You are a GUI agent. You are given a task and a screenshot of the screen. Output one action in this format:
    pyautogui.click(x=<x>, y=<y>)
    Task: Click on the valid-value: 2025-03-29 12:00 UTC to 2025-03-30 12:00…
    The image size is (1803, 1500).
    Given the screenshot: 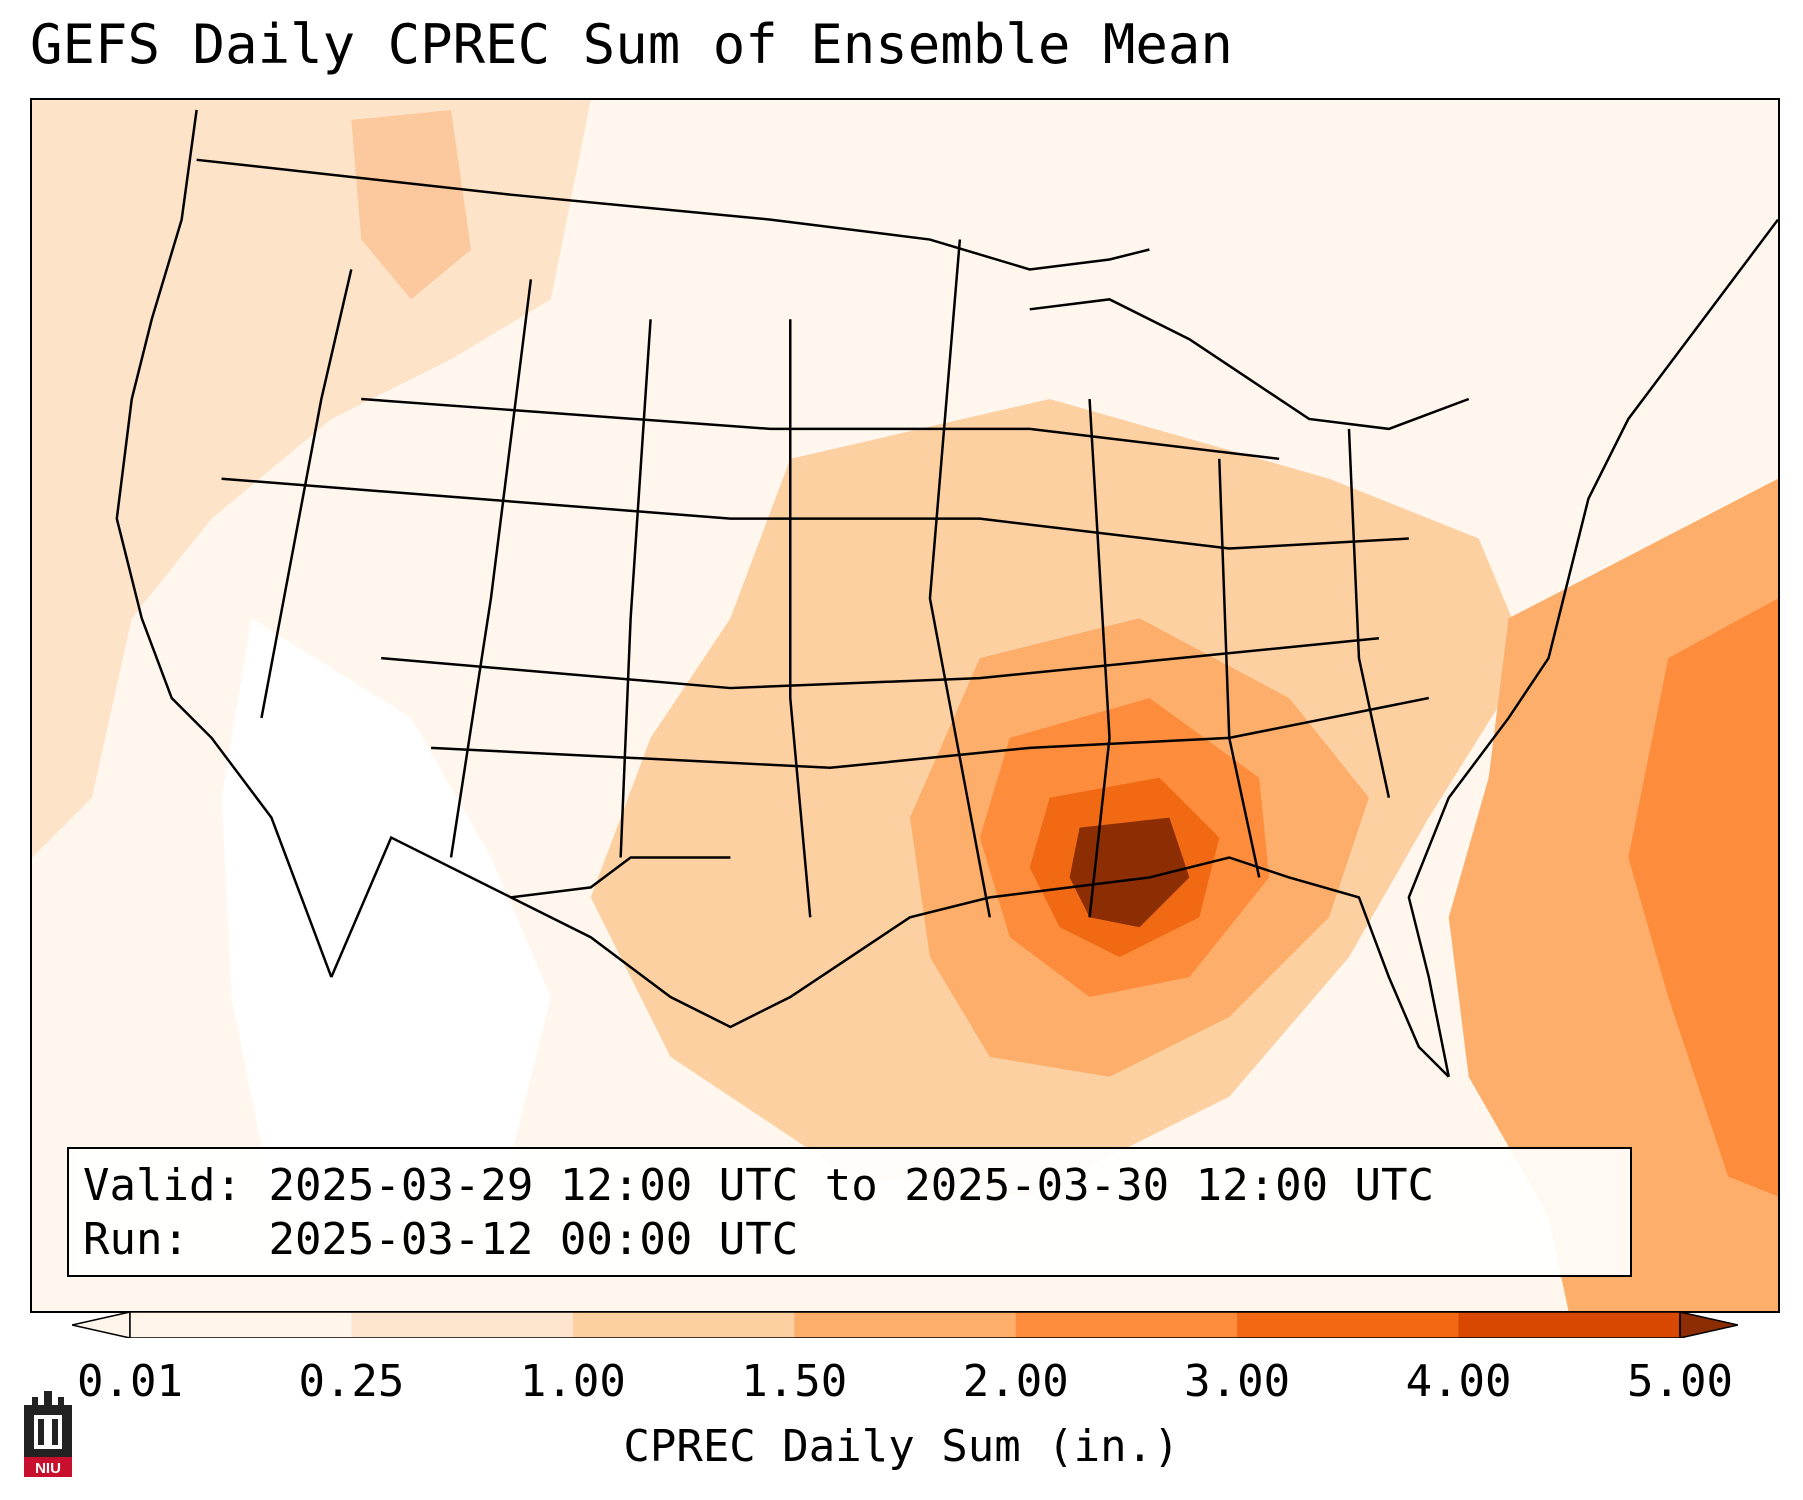 What is the action you would take?
    pyautogui.click(x=851, y=1185)
    